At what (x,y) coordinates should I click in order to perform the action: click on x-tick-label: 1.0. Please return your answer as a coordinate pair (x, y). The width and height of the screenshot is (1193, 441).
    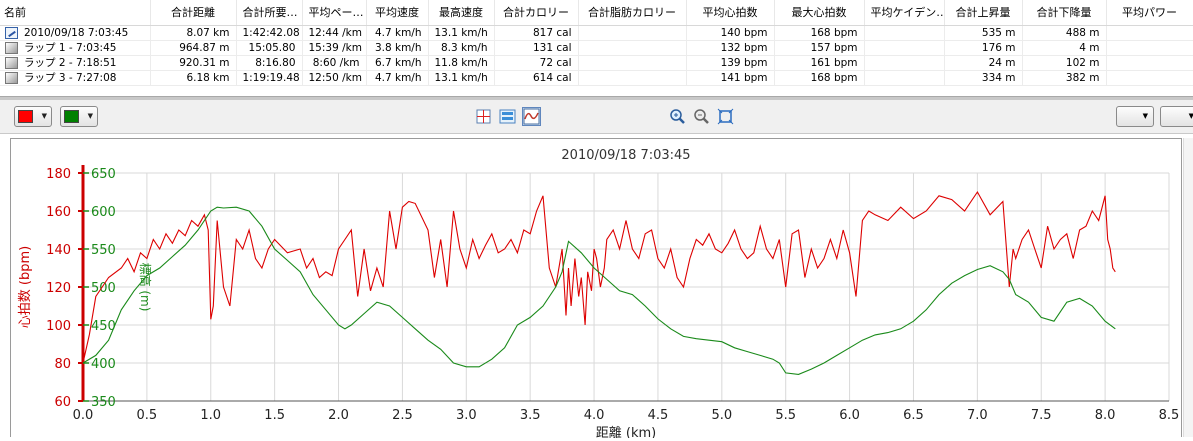
    Looking at the image, I should click on (210, 415).